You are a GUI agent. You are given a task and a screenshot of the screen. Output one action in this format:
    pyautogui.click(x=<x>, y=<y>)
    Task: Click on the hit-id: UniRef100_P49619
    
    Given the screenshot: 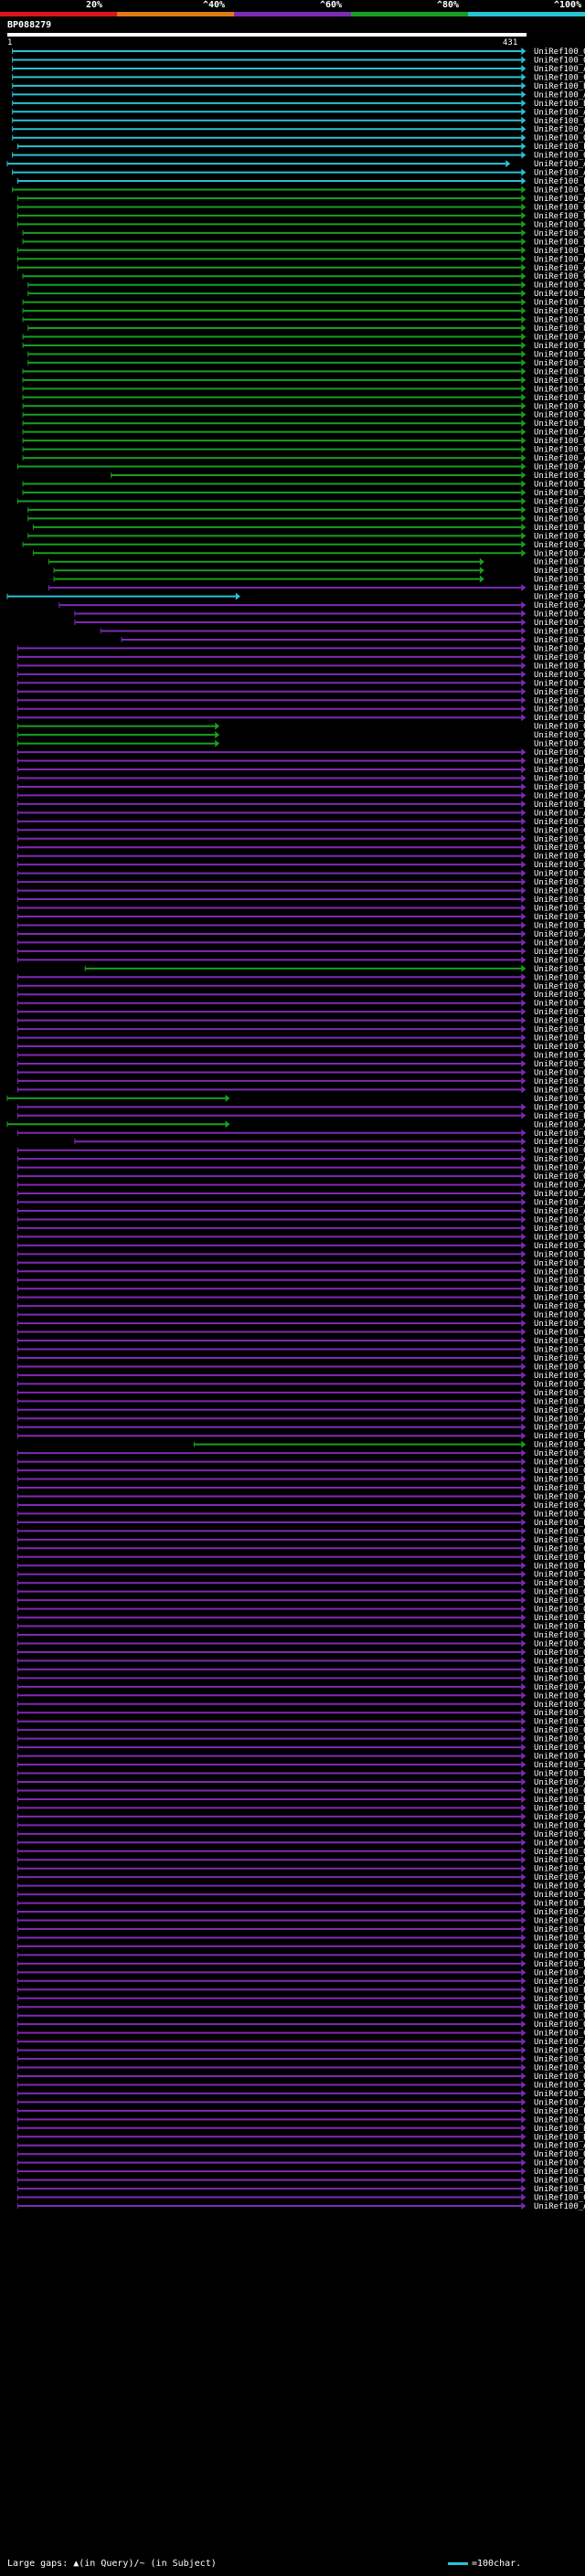 What is the action you would take?
    pyautogui.click(x=560, y=1436)
    